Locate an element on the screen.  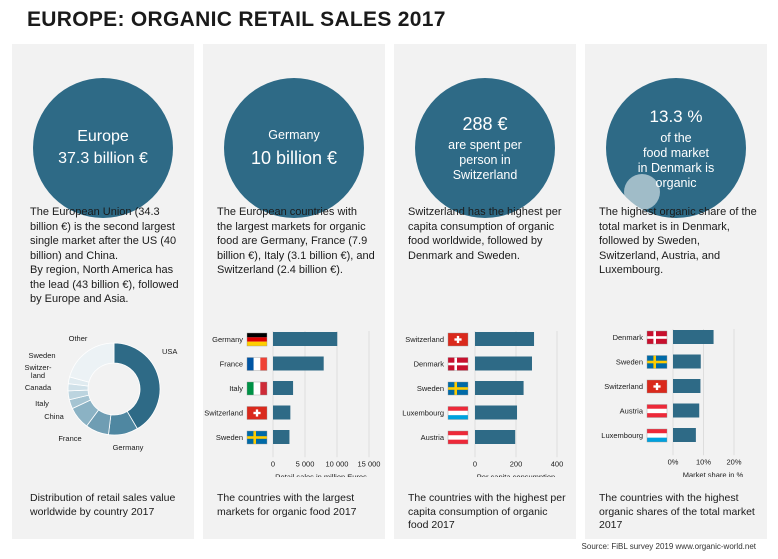
circle-line: of the is located at coordinates (676, 137).